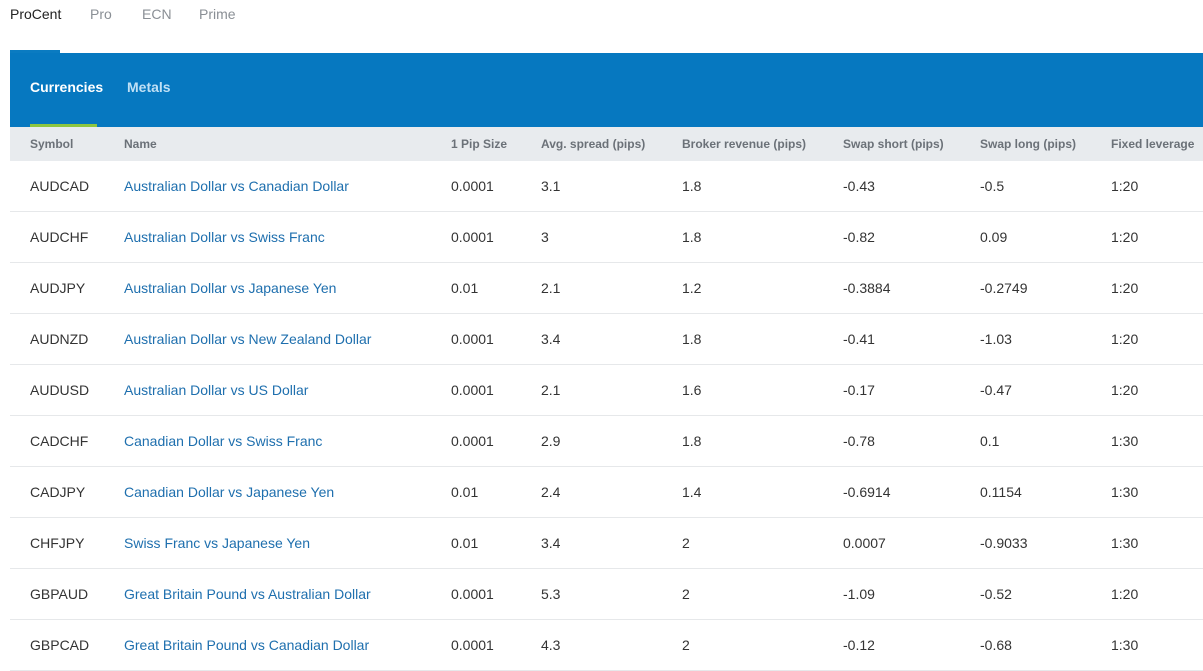  Describe the element at coordinates (893, 144) in the screenshot. I see `header-swap-short: Swap short (pips)` at that location.